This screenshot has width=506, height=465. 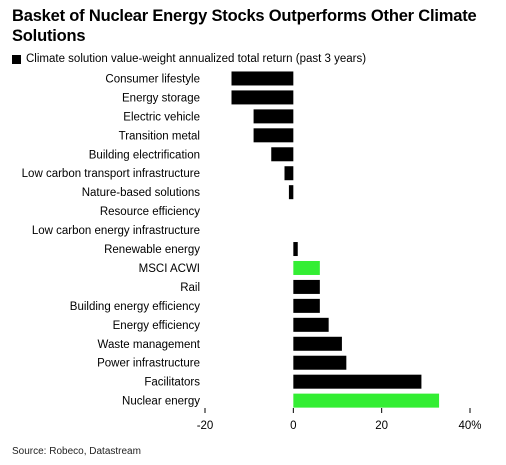 What do you see at coordinates (306, 305) in the screenshot?
I see `bar-building-energy-efficiency` at bounding box center [306, 305].